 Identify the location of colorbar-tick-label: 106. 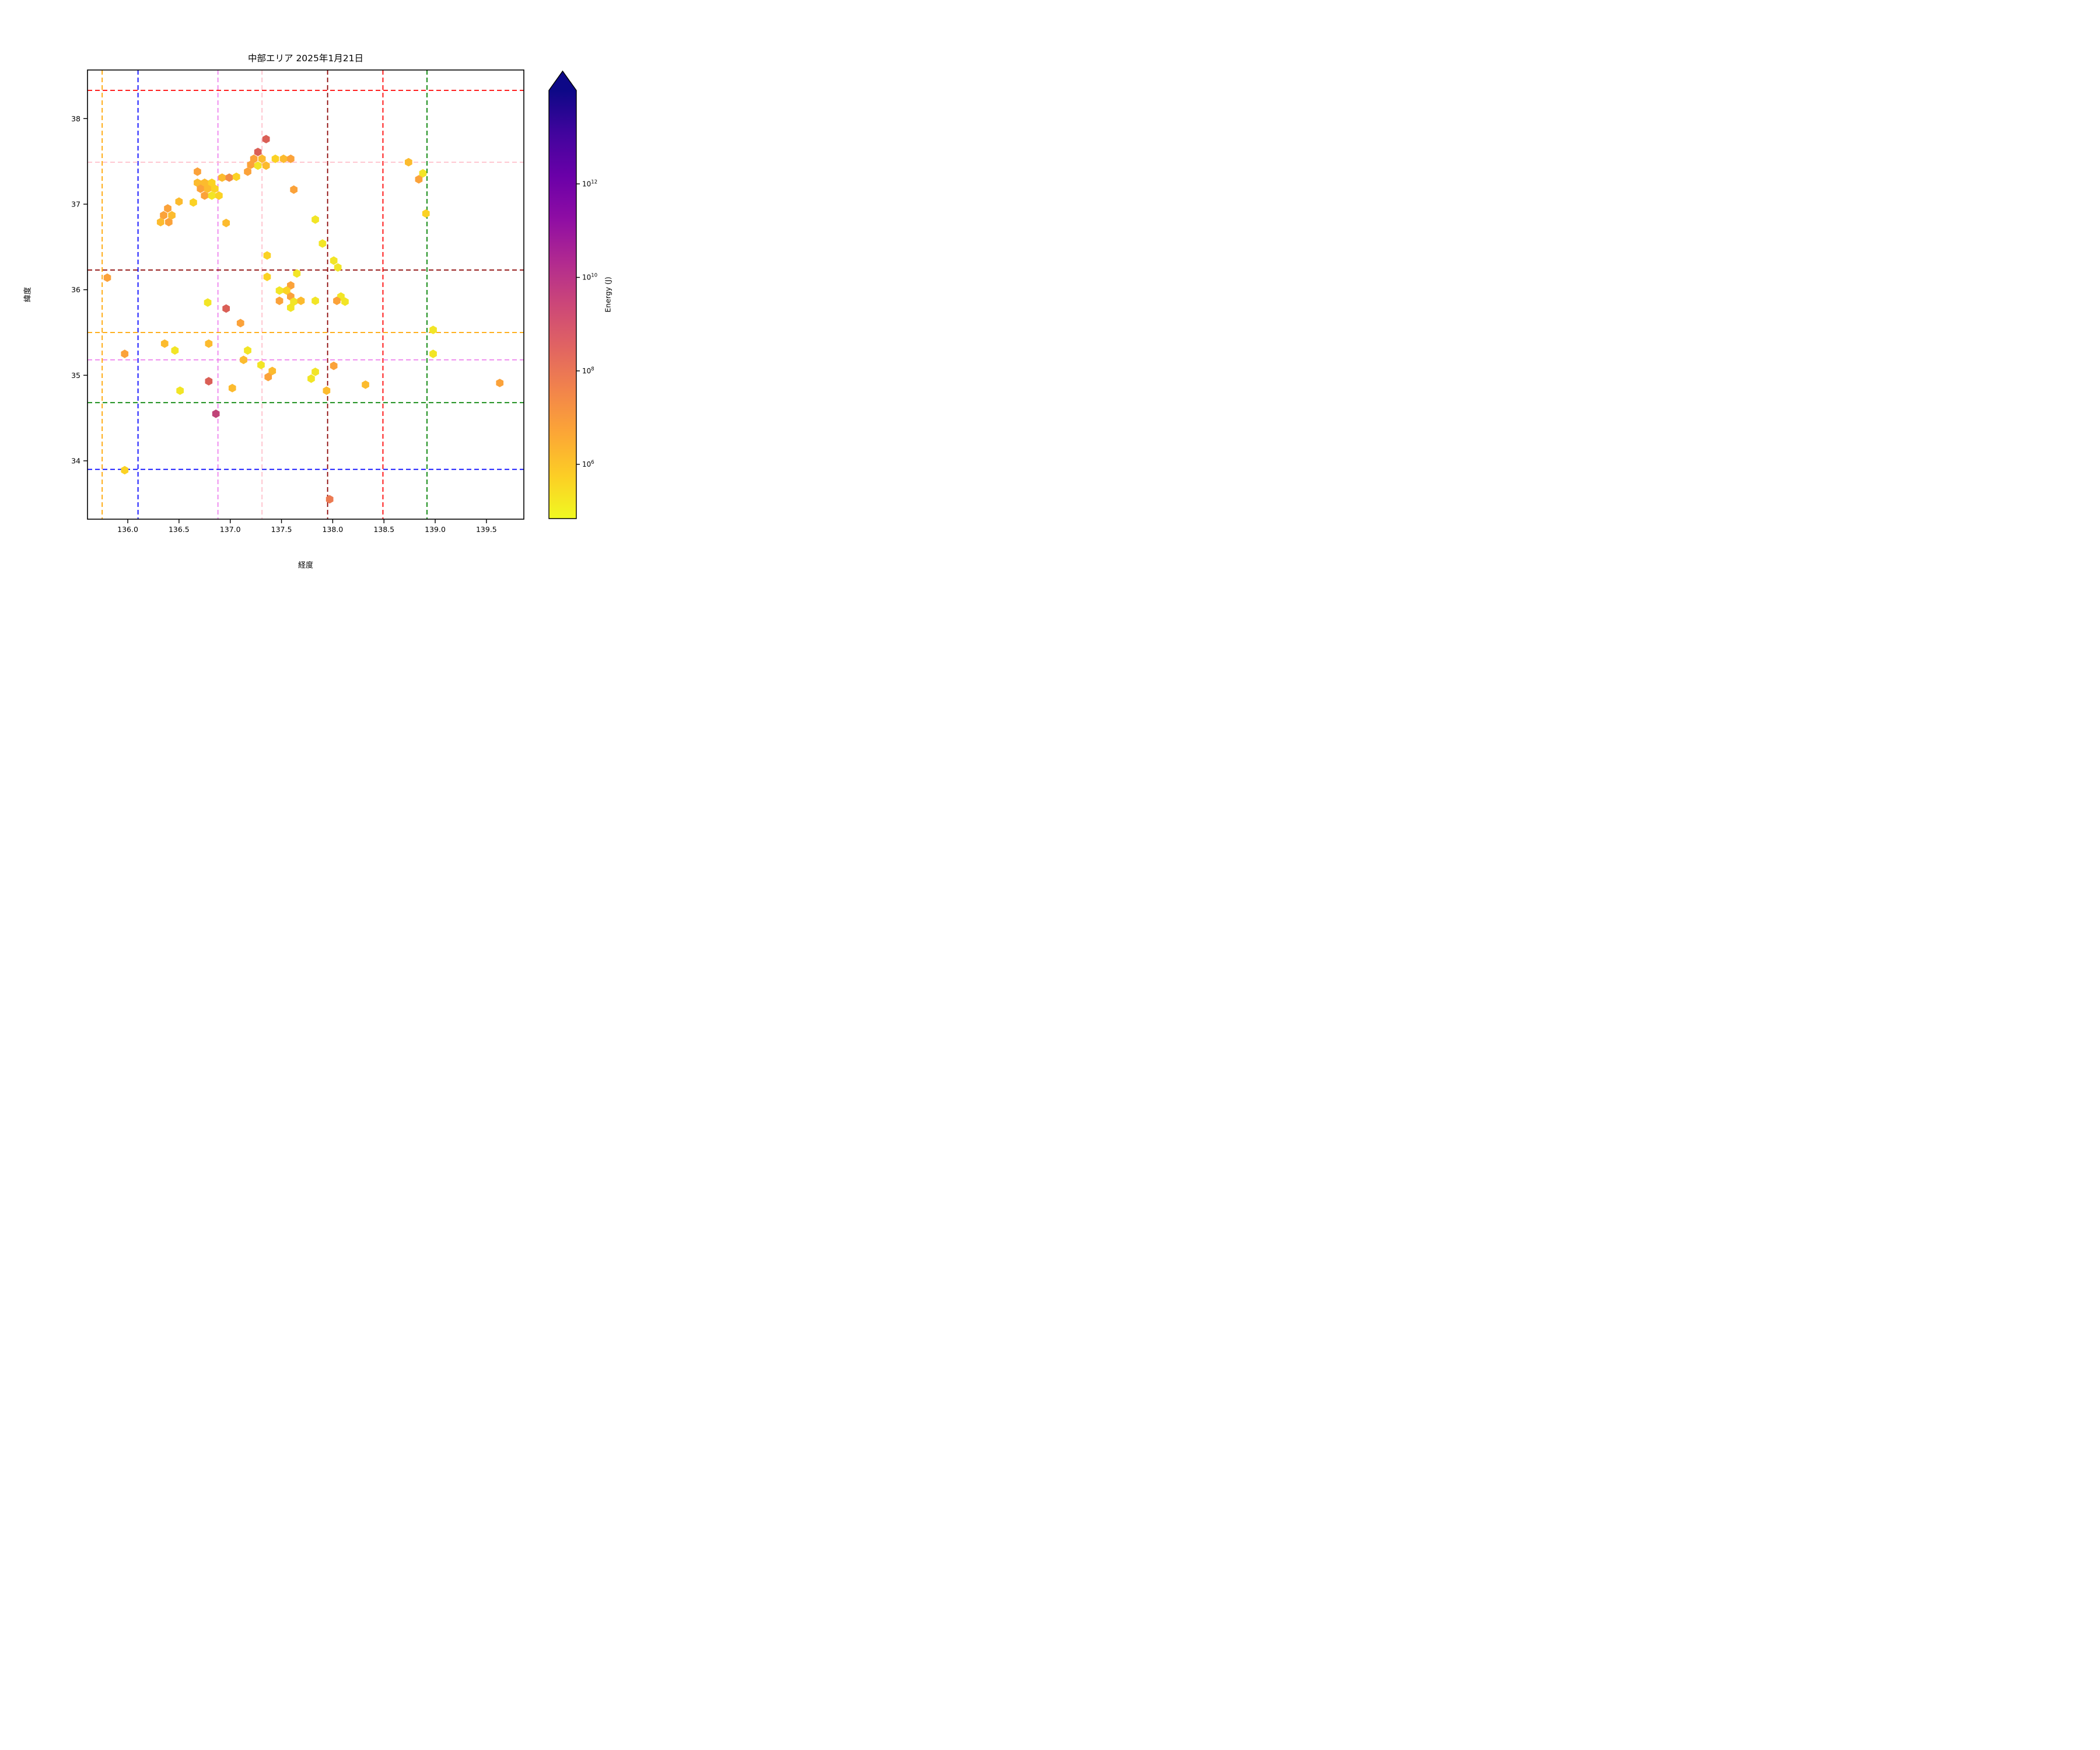
(588, 464).